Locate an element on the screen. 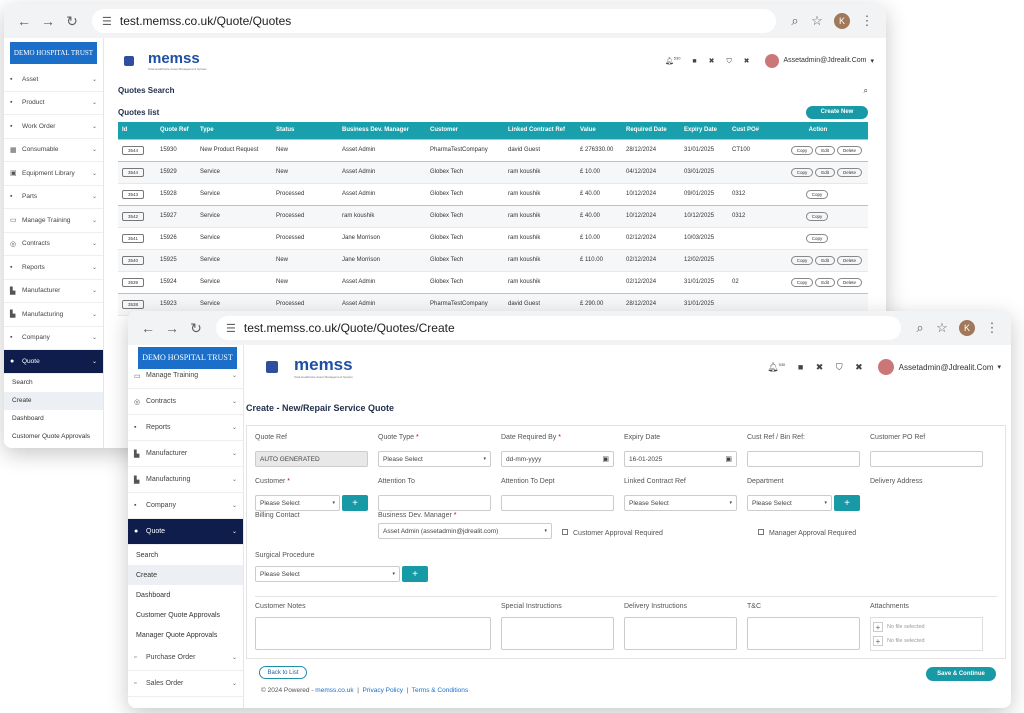 This screenshot has width=1024, height=713. create-new-button: Create New is located at coordinates (837, 112).